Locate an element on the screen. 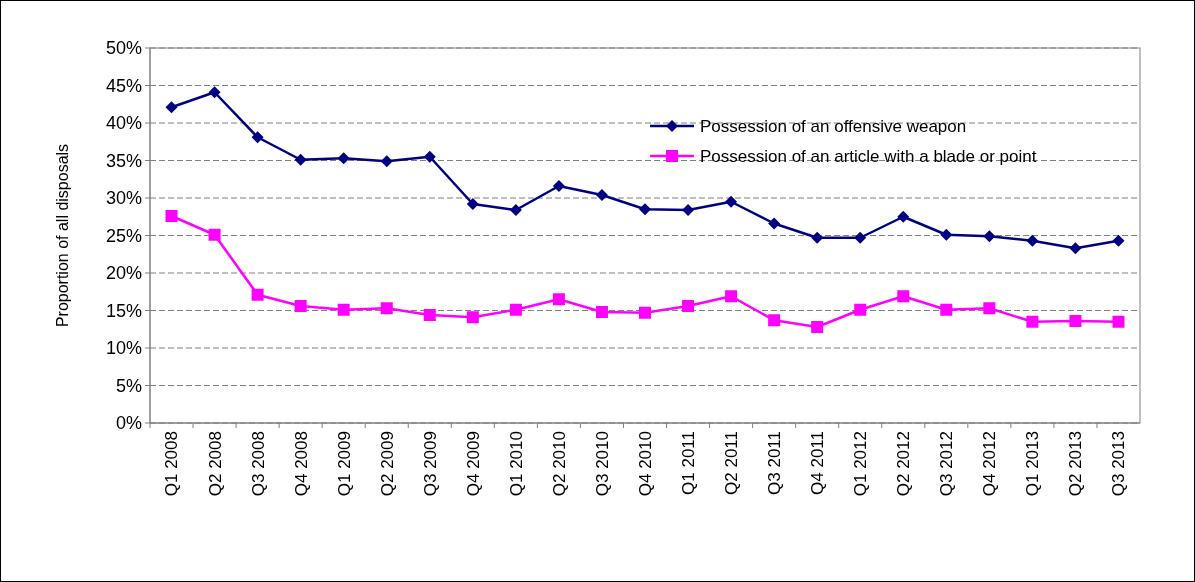 The width and height of the screenshot is (1195, 582). y-tick-label: 10% is located at coordinates (123, 348).